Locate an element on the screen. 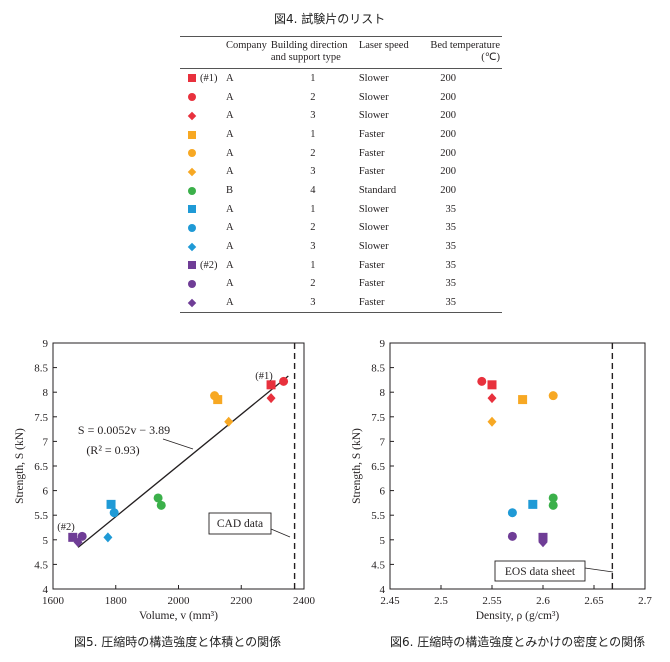  table-row: A 1 Slower 35 is located at coordinates (341, 209).